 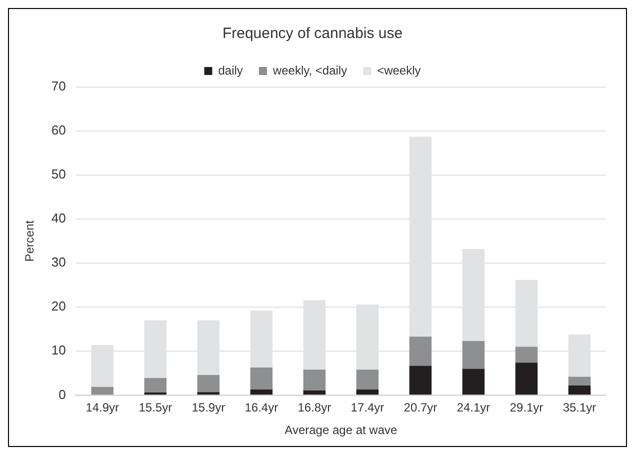 What do you see at coordinates (579, 407) in the screenshot?
I see `x-tick-label: 35.1yr` at bounding box center [579, 407].